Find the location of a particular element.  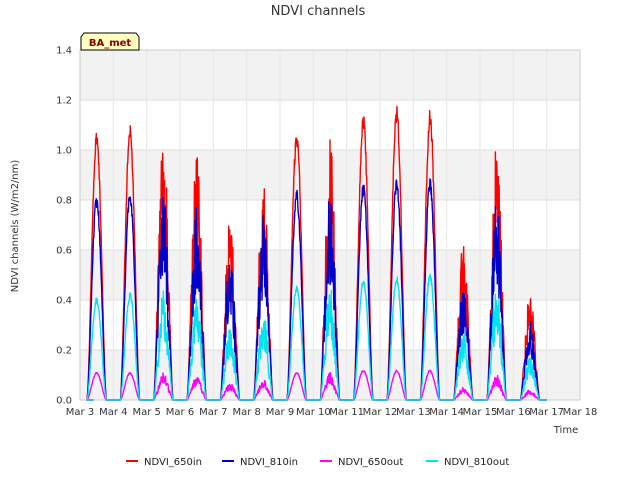

x-tick-label: Mar 4 is located at coordinates (113, 412).